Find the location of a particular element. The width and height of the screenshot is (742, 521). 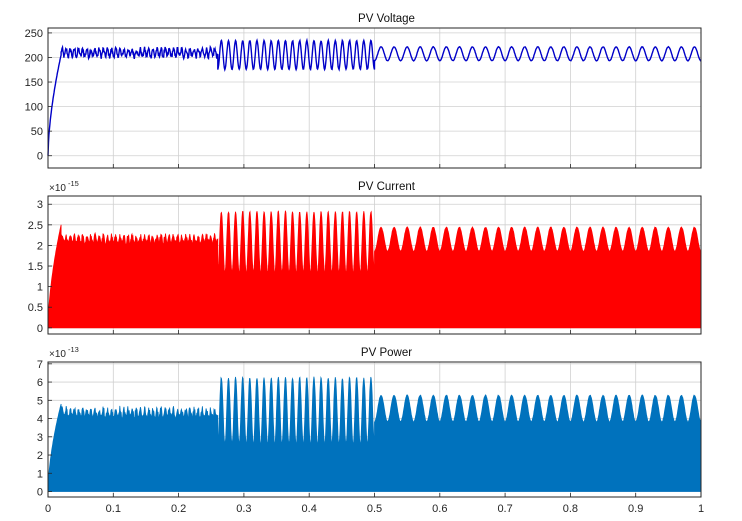

axes-3-ytick-label-2: 2 is located at coordinates (40, 456).